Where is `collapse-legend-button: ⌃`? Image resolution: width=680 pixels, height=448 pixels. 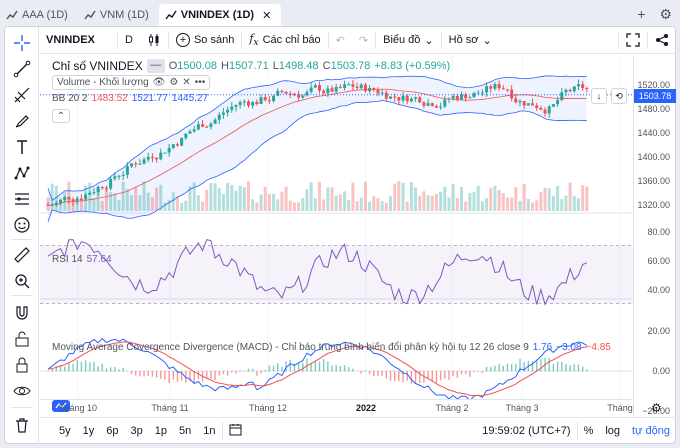
collapse-legend-button: ⌃ is located at coordinates (61, 116).